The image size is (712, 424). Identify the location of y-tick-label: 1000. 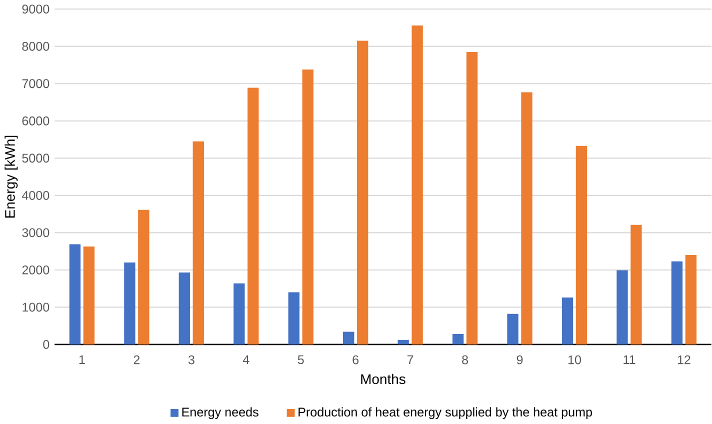
(36, 307).